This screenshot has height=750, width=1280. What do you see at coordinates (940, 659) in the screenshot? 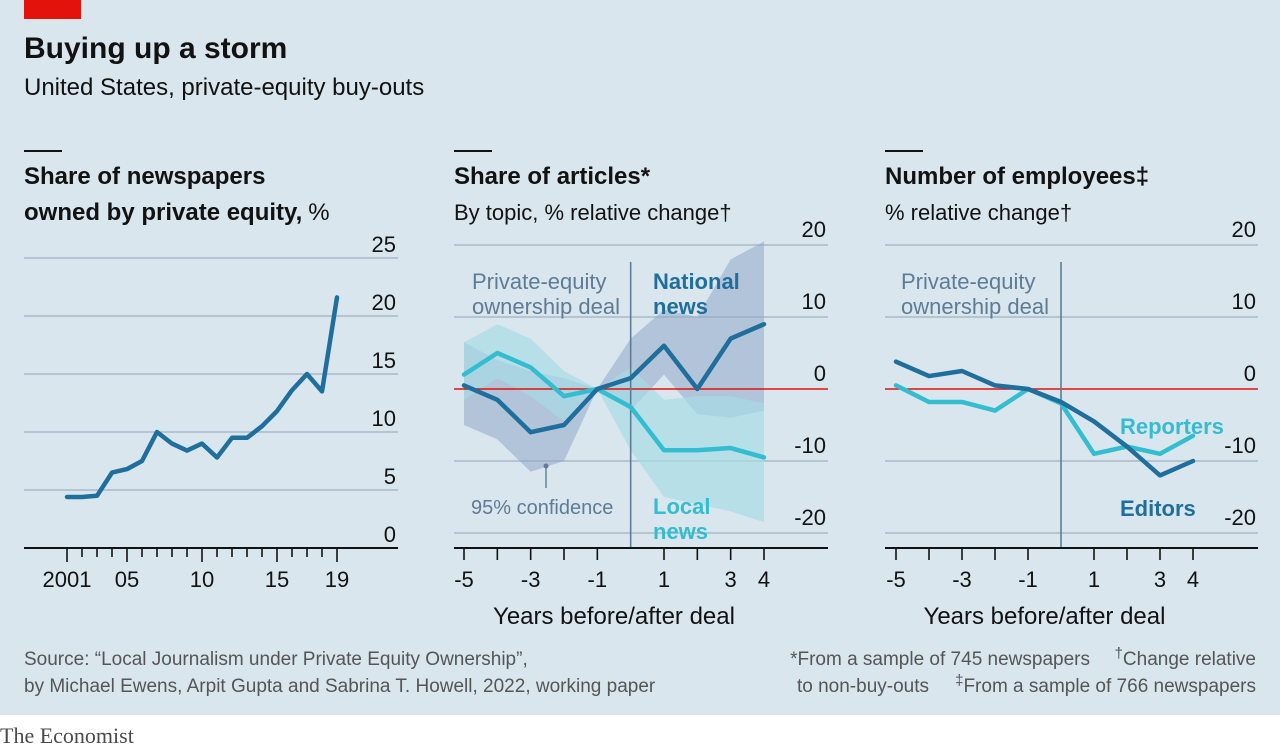
I see `footnote-sample-articles: *From a sample of 745 newspapers` at bounding box center [940, 659].